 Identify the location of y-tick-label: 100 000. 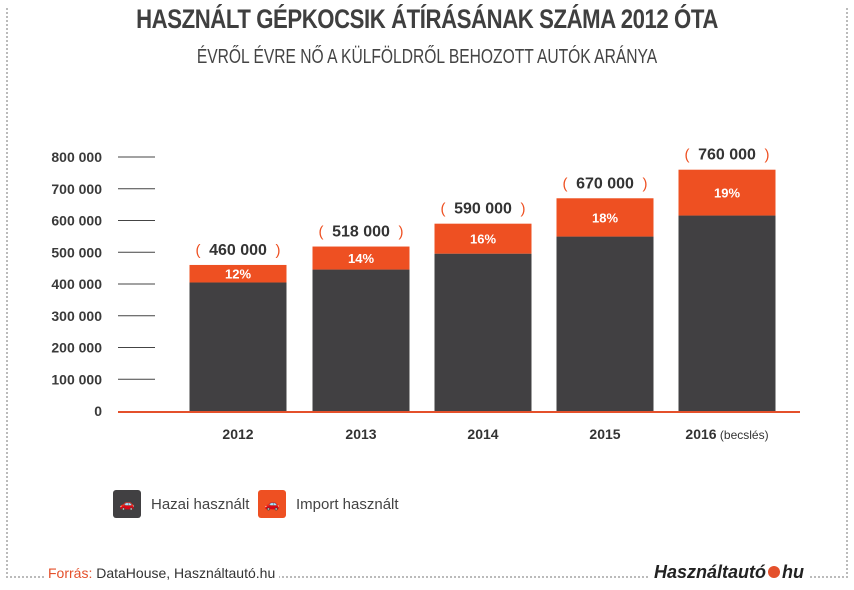
(76, 379).